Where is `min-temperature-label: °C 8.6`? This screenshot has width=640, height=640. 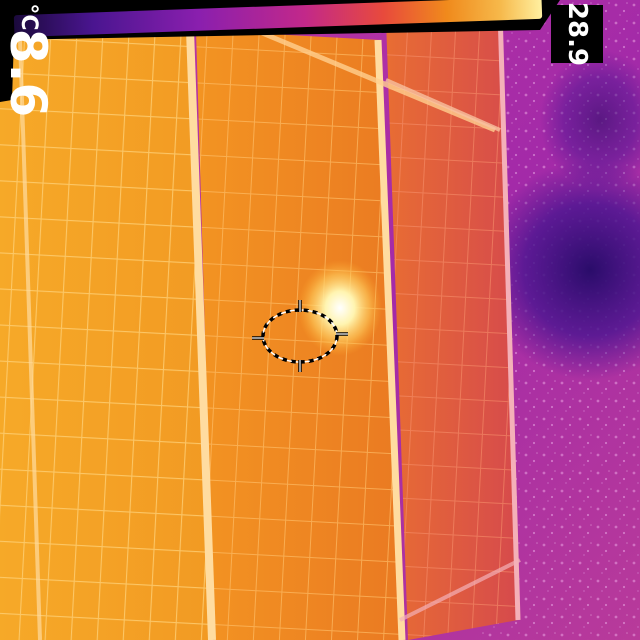
min-temperature-label: °C 8.6 is located at coordinates (28, 75).